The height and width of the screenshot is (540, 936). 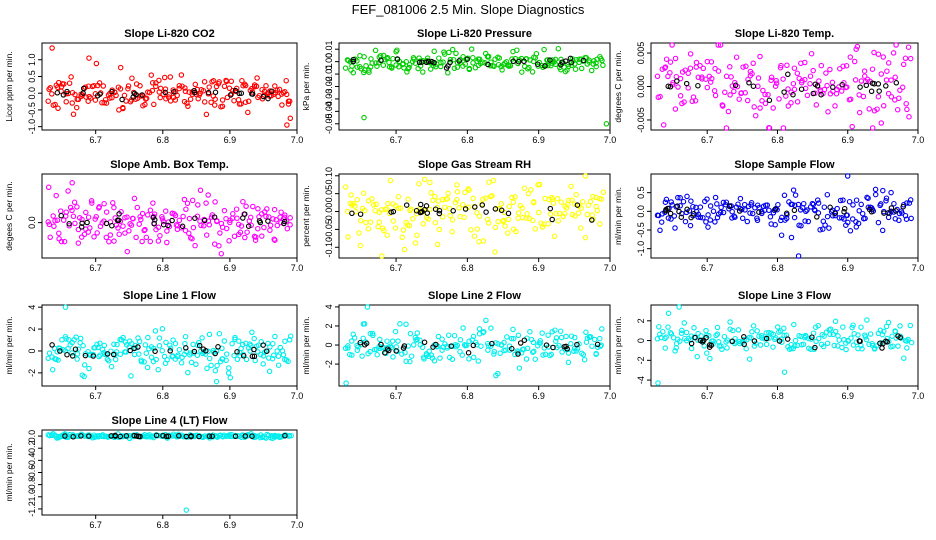 I want to click on panel-title: Slope Line 2 Flow, so click(x=474, y=296).